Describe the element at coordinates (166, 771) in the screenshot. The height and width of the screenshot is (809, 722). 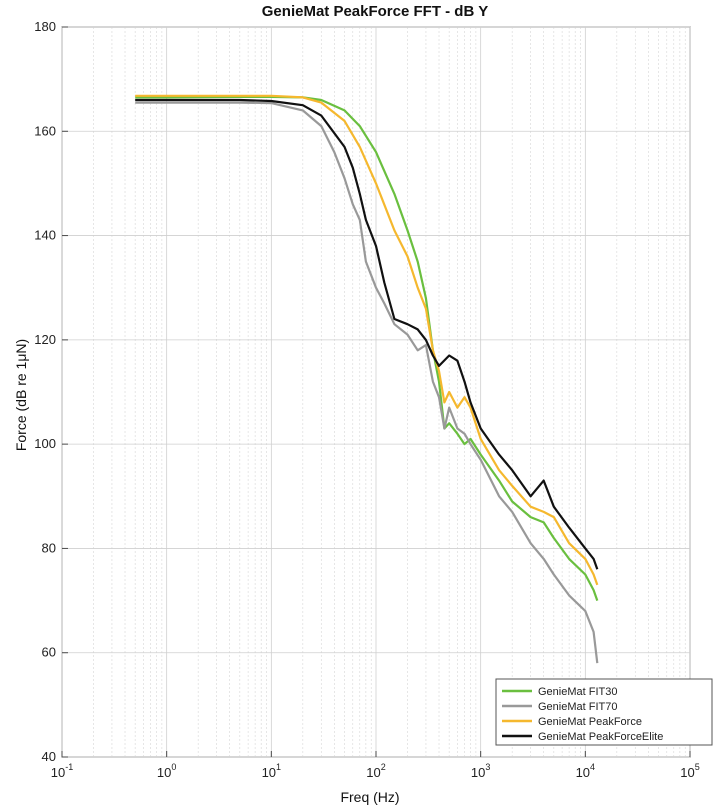
I see `x-tick-label: 10⁰` at that location.